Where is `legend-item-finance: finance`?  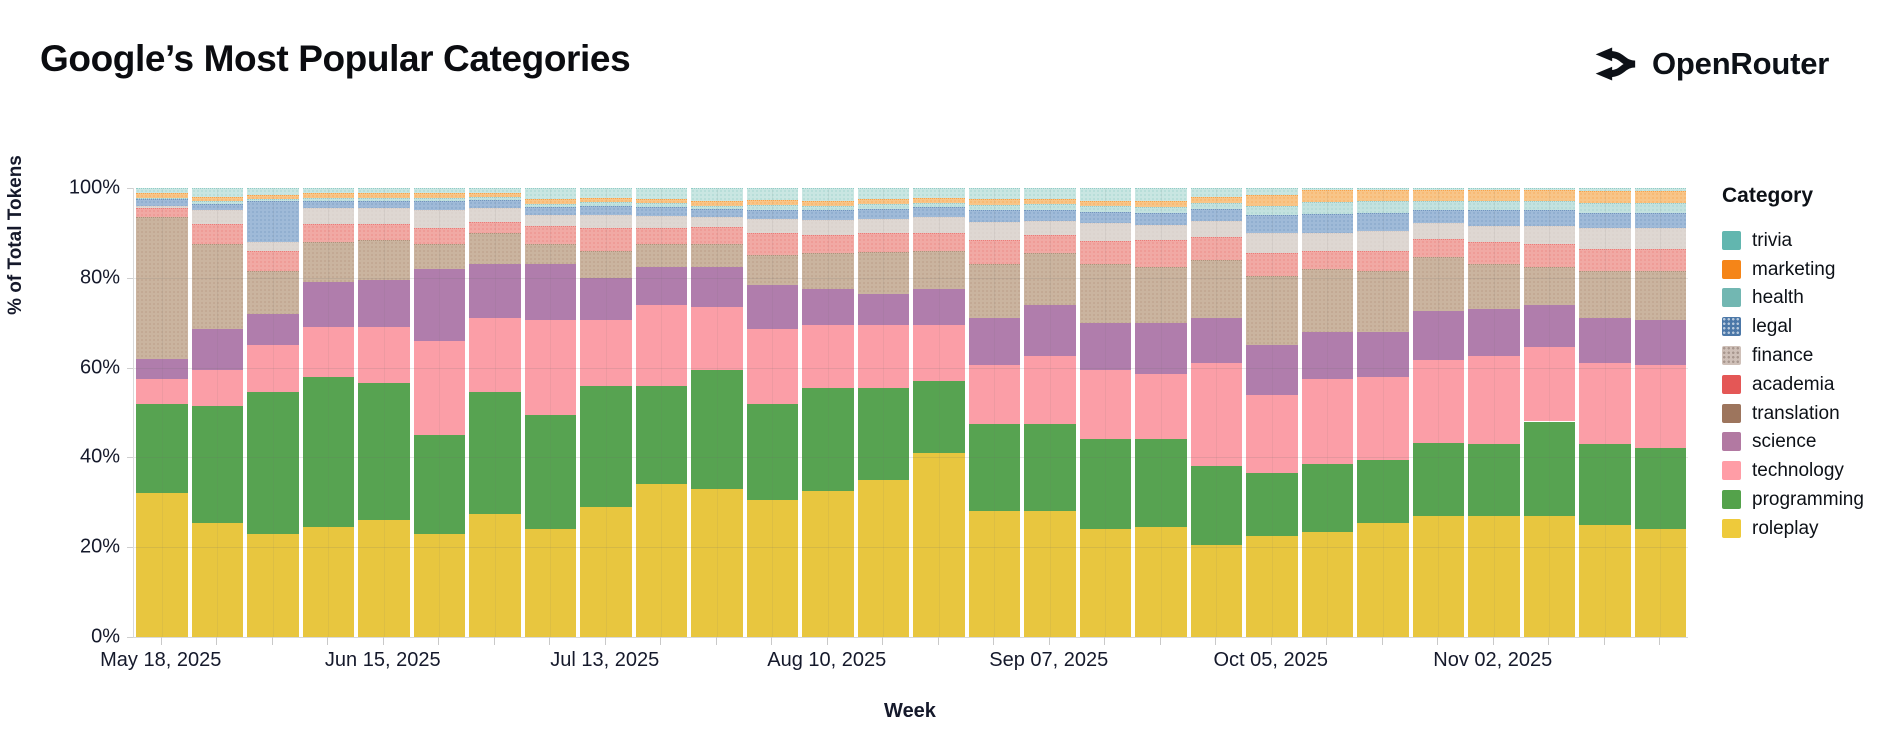
legend-item-finance: finance is located at coordinates (1793, 355).